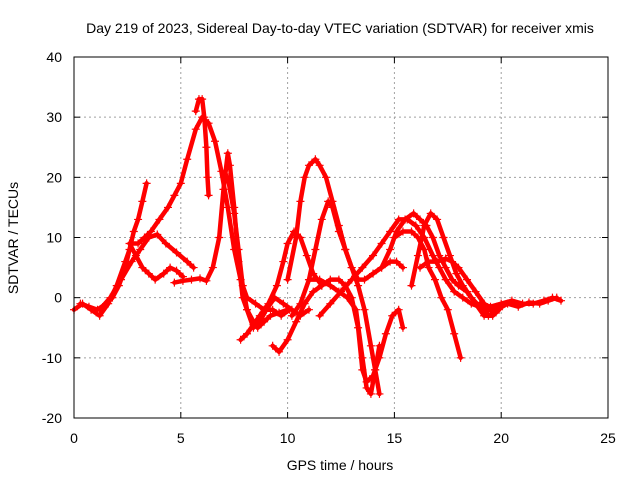 The height and width of the screenshot is (480, 640). Describe the element at coordinates (288, 438) in the screenshot. I see `x-tick-label: 10` at that location.